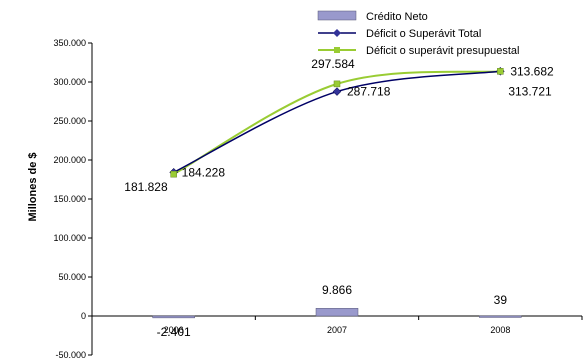 The height and width of the screenshot is (360, 586). What do you see at coordinates (70, 355) in the screenshot?
I see `y-tick-label: -50.000` at bounding box center [70, 355].